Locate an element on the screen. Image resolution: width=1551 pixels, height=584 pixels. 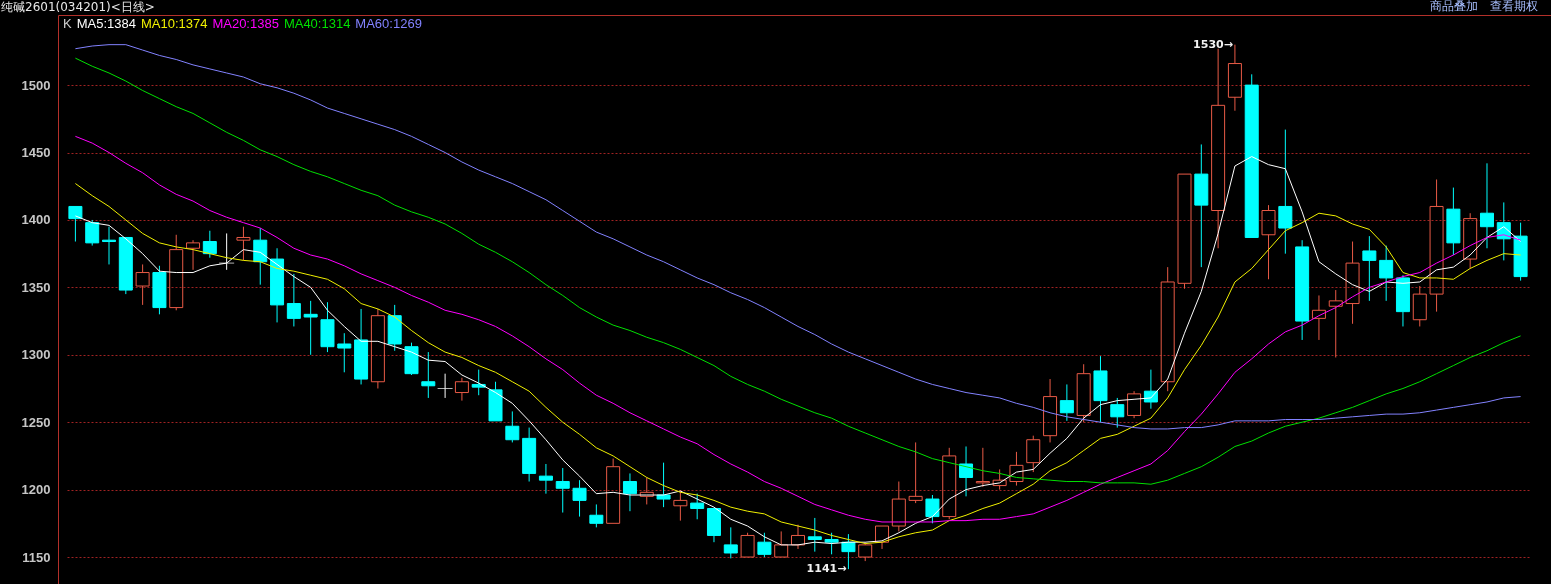
y-tick-label: 1400 is located at coordinates (36, 220).